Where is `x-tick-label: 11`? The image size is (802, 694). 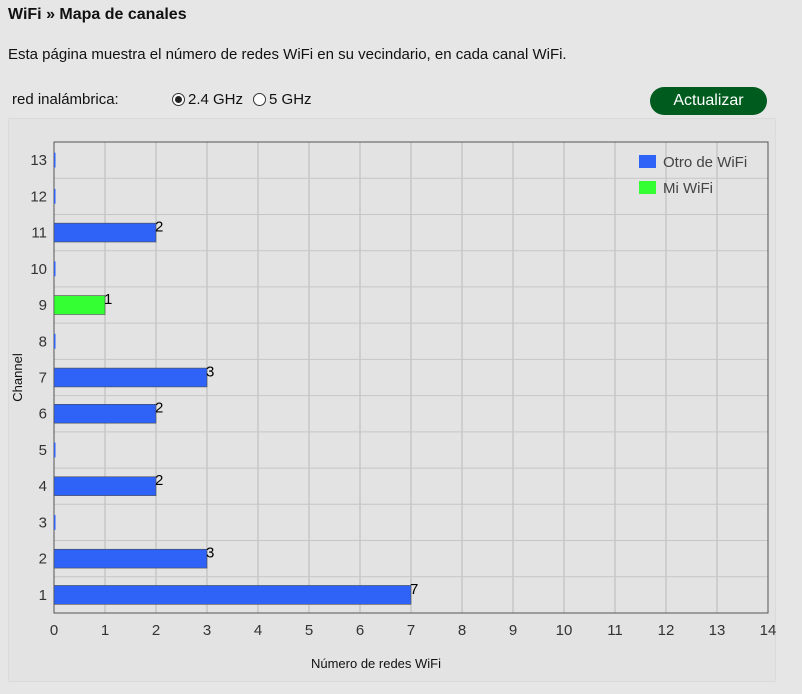
x-tick-label: 11 is located at coordinates (615, 630).